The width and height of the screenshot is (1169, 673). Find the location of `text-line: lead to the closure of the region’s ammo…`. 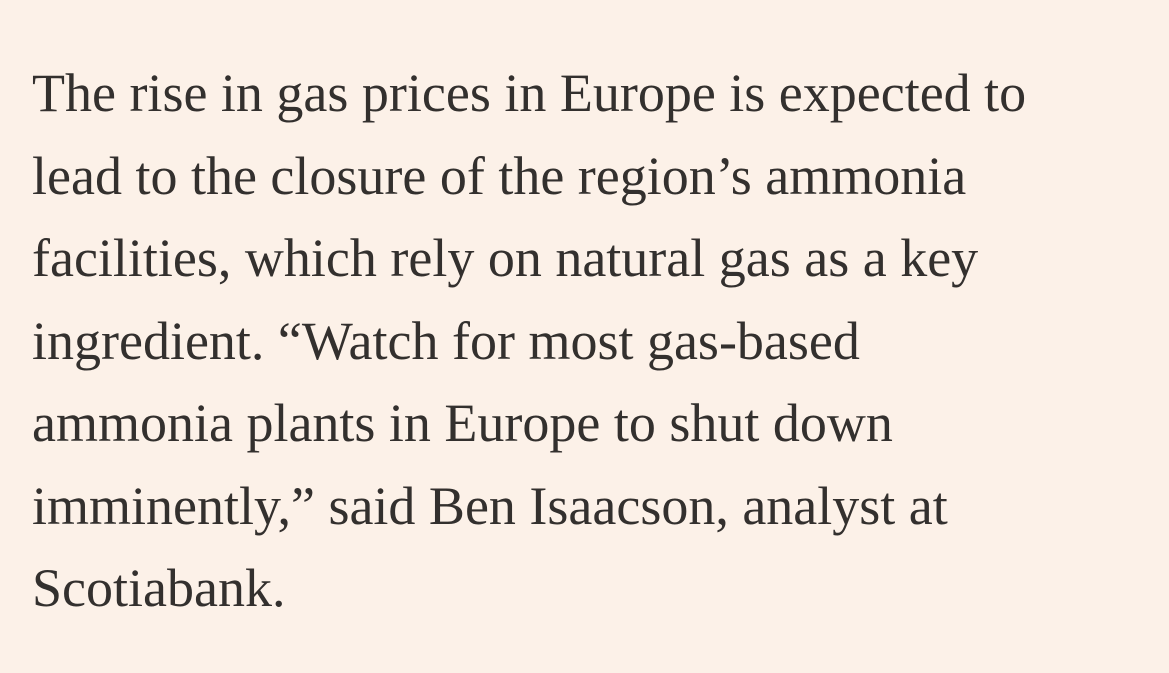

text-line: lead to the closure of the region’s ammo… is located at coordinates (499, 175).